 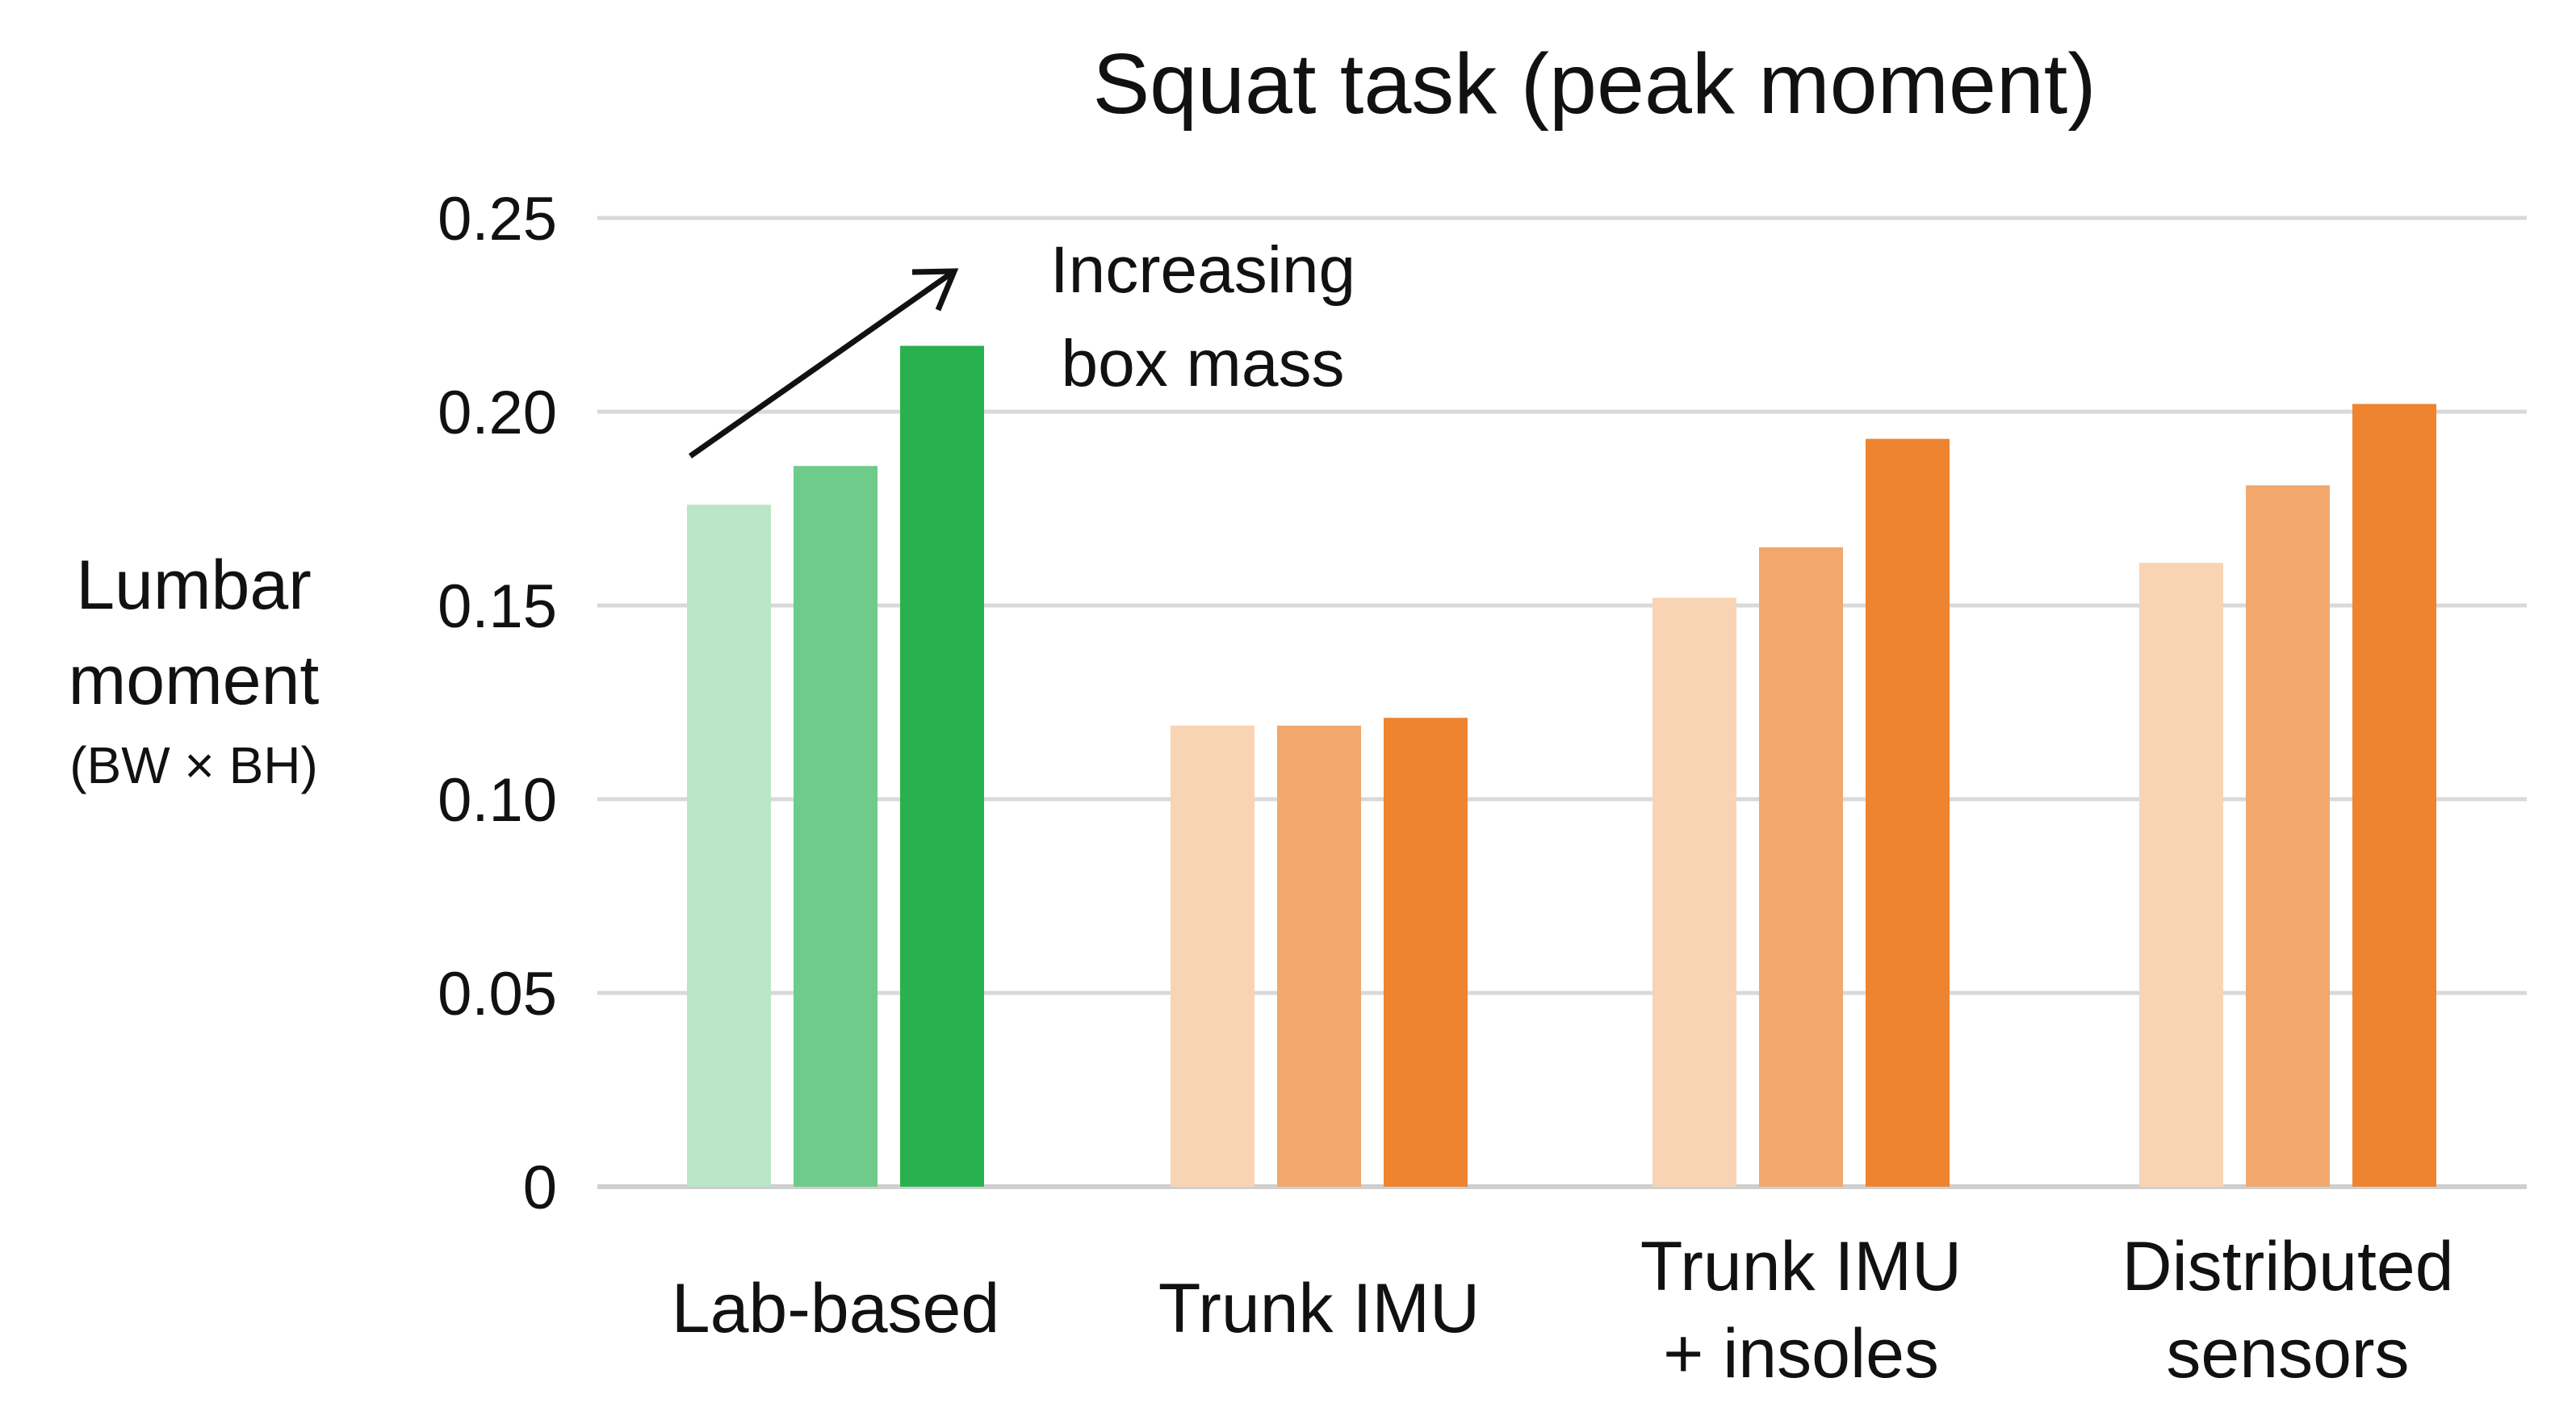 What do you see at coordinates (497, 800) in the screenshot?
I see `y-tick-label: 0.10` at bounding box center [497, 800].